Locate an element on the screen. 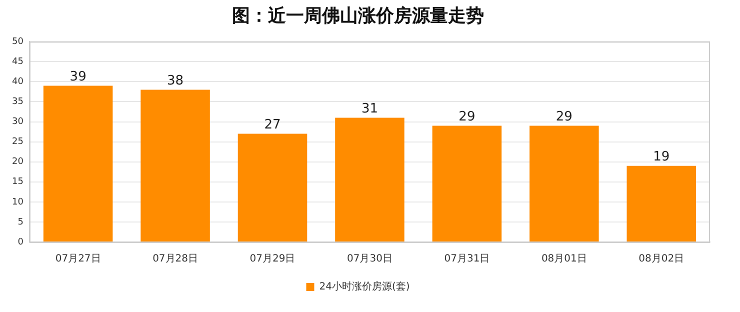 The width and height of the screenshot is (740, 312). x-tick-label: 07月31日 is located at coordinates (467, 259).